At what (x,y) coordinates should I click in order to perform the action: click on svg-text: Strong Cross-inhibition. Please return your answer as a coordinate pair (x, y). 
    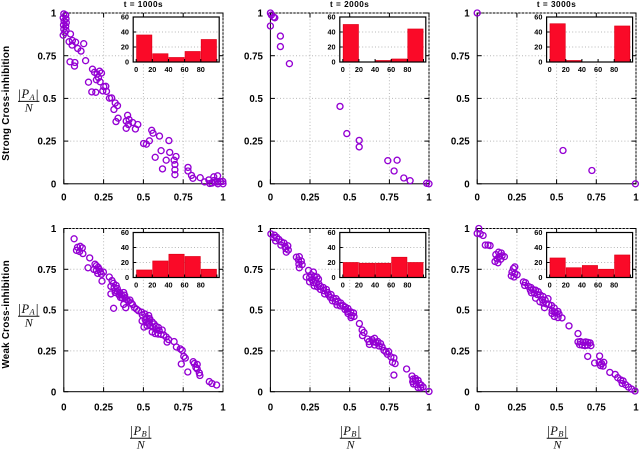
    Looking at the image, I should click on (6, 103).